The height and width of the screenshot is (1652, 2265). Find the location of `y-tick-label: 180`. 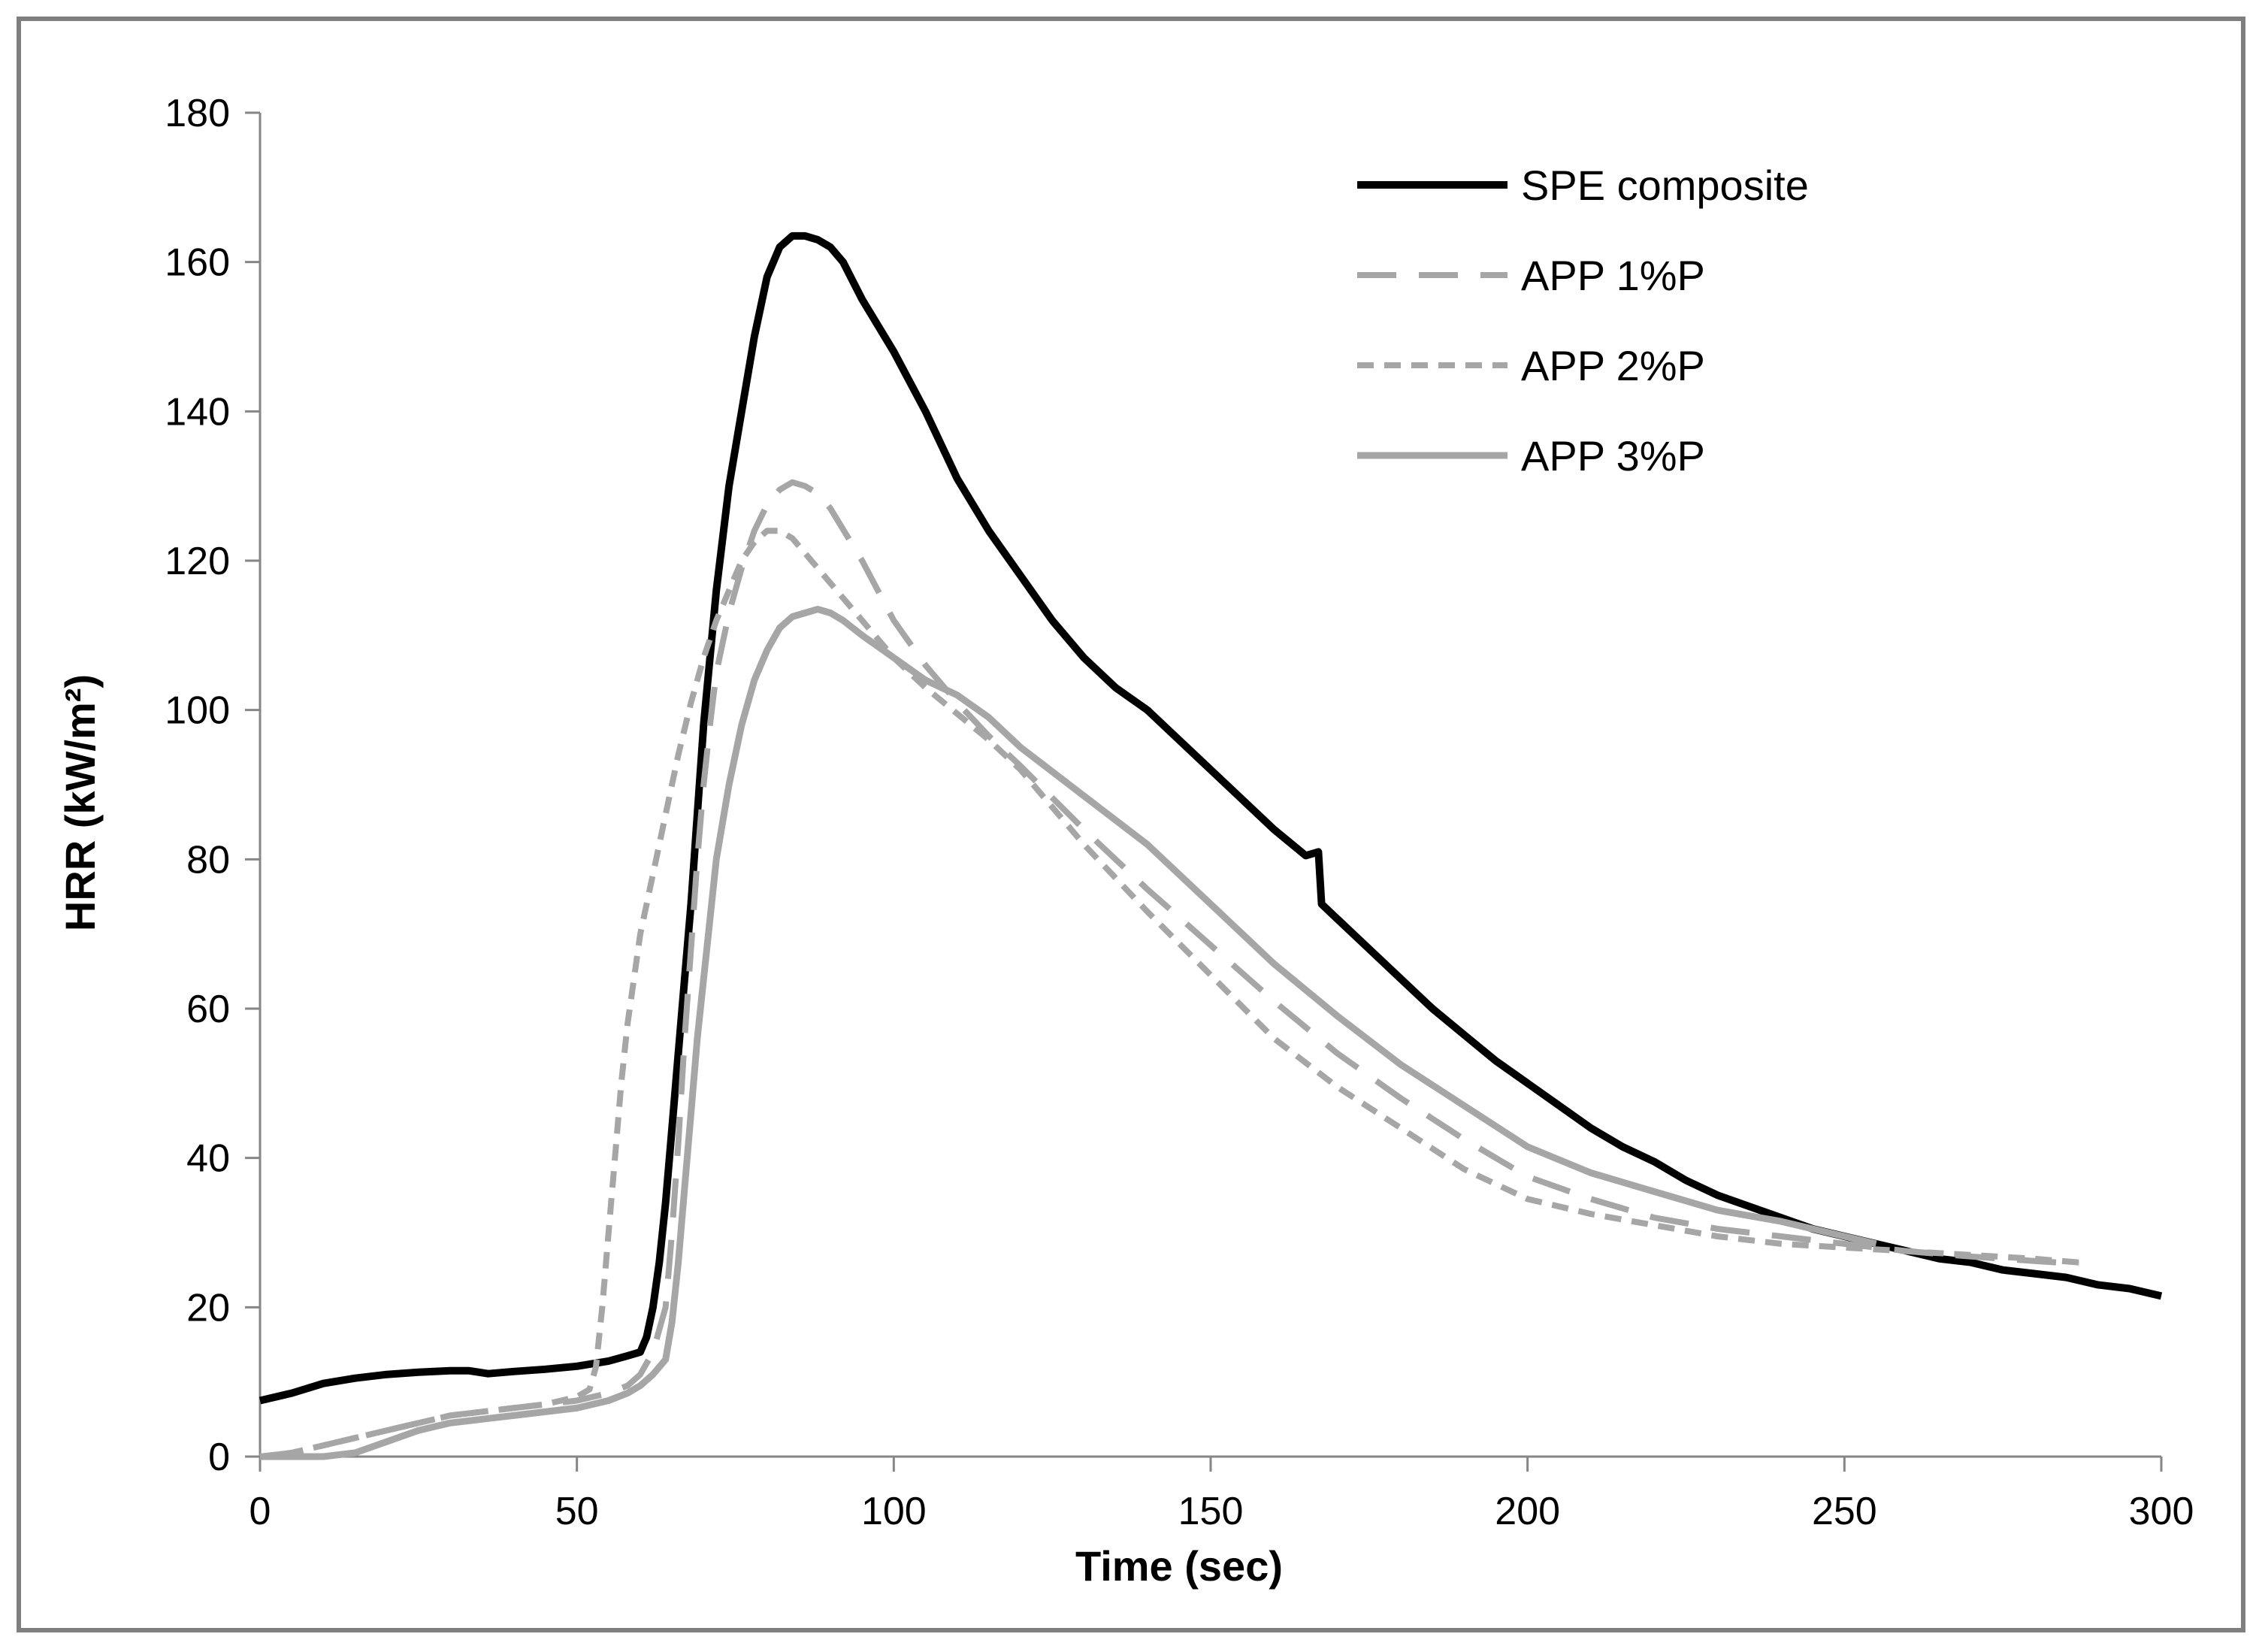

y-tick-label: 180 is located at coordinates (197, 114).